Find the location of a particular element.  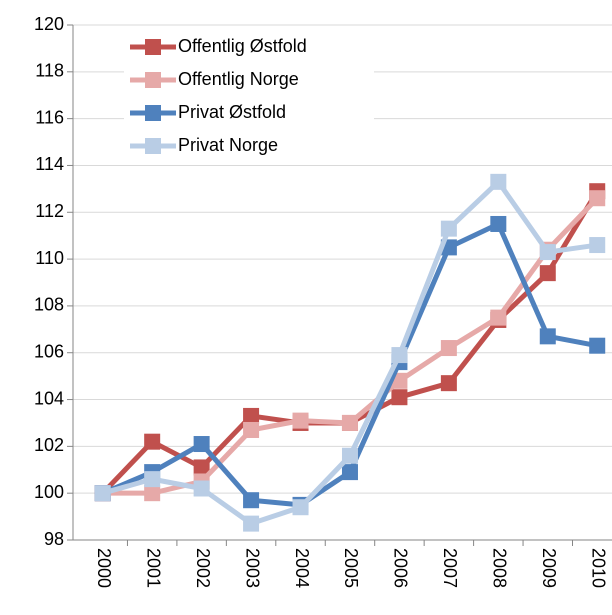

y-tick-label: 102 is located at coordinates (49, 445).